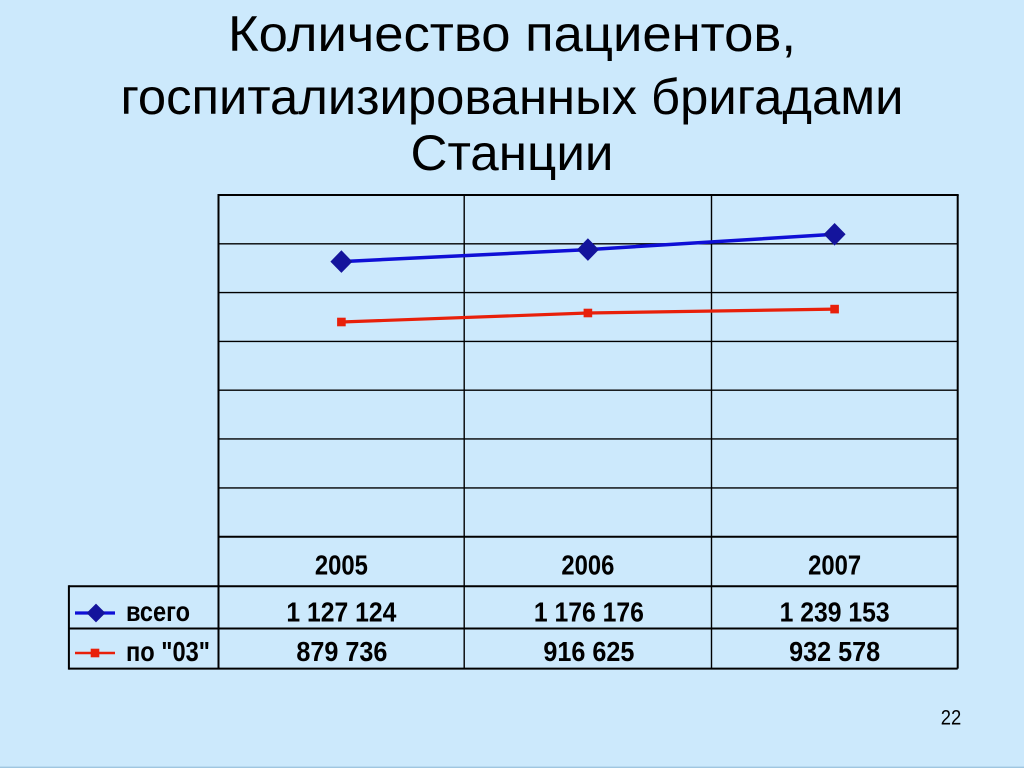  I want to click on svg-text: 1 239 153, so click(835, 611).